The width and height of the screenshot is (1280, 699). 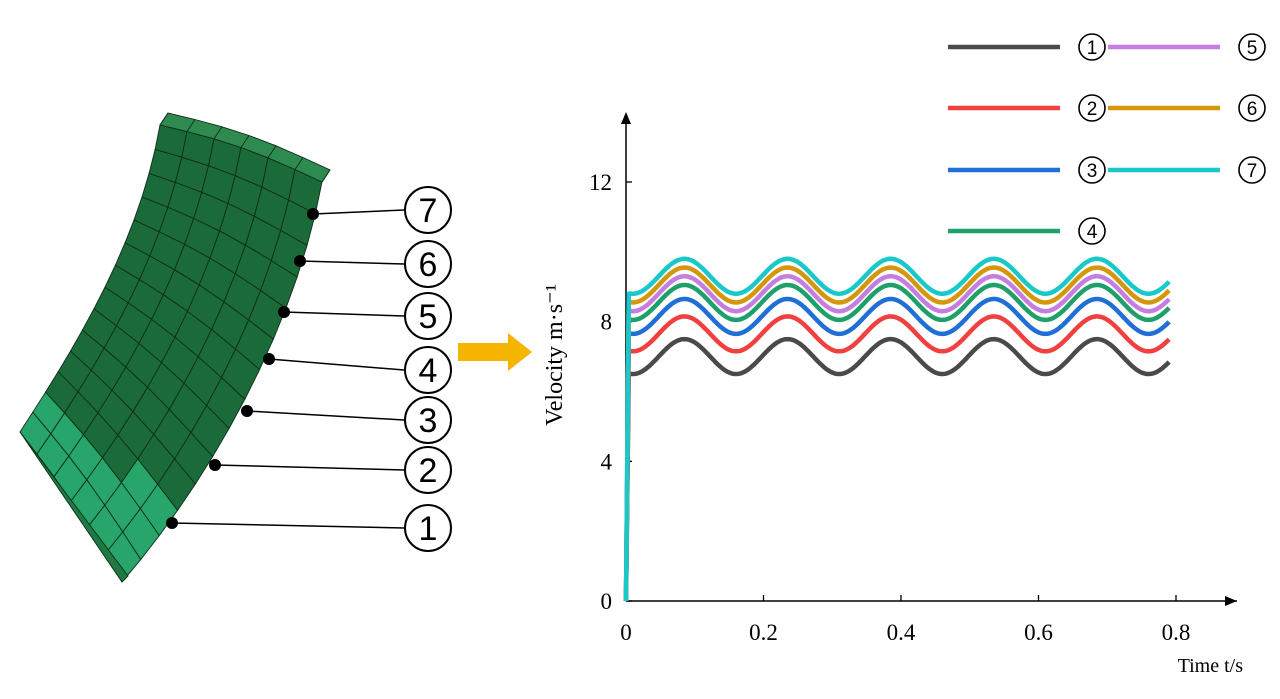 I want to click on x-axis-arrowhead, so click(x=1231, y=601).